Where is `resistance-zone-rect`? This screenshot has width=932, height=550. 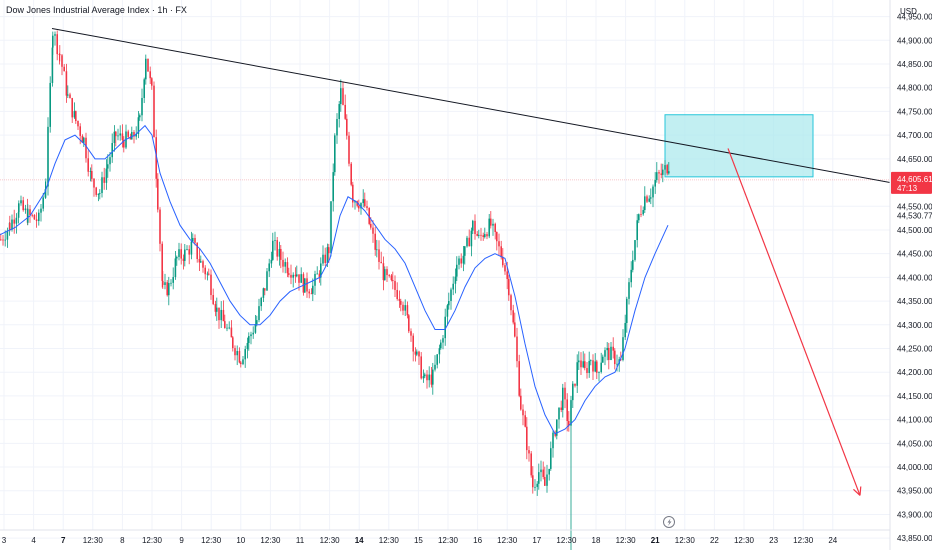 resistance-zone-rect is located at coordinates (739, 146).